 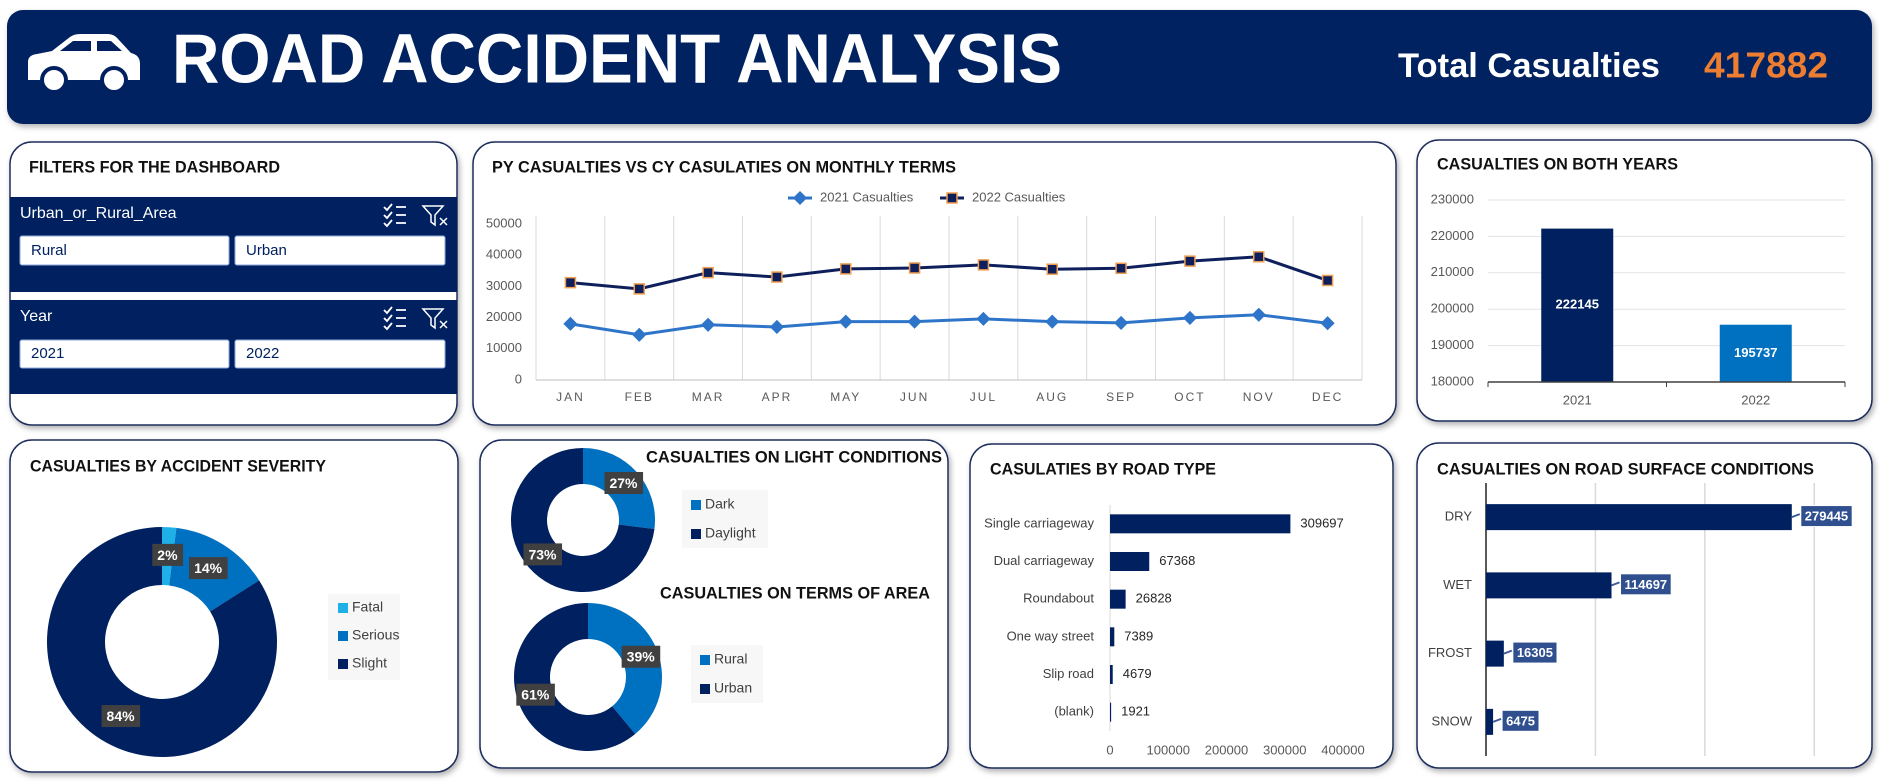 I want to click on legend-label: Serious, so click(x=375, y=635).